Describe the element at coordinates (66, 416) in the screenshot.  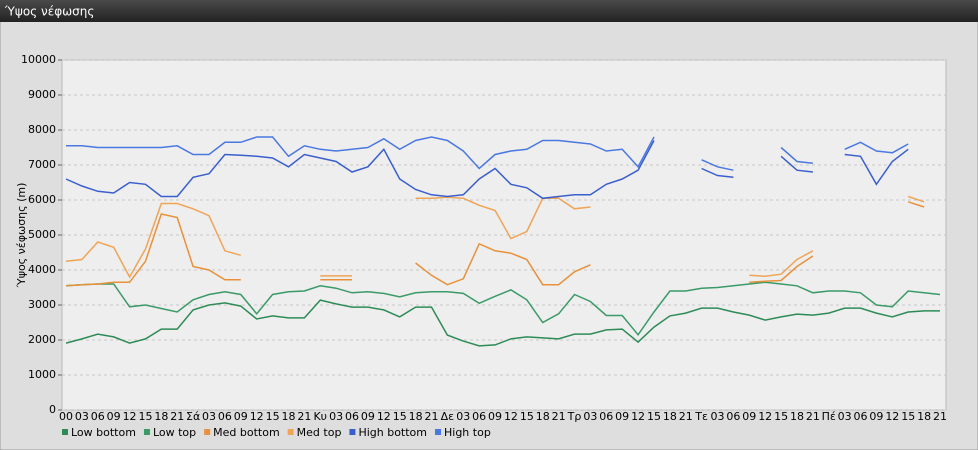
I see `x-tick-label: 00` at that location.